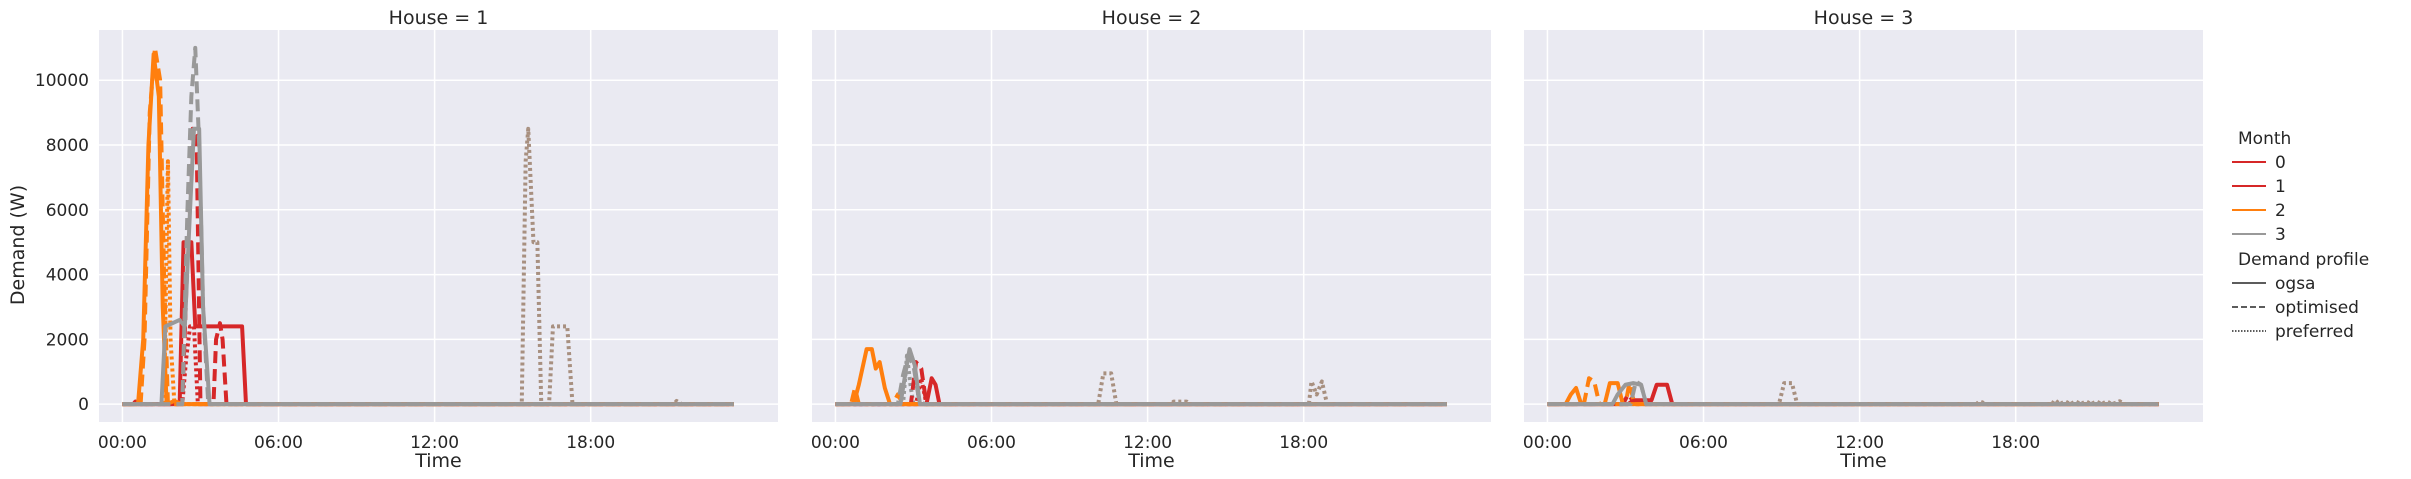  What do you see at coordinates (2317, 308) in the screenshot?
I see `legend-style-label: optimised` at bounding box center [2317, 308].